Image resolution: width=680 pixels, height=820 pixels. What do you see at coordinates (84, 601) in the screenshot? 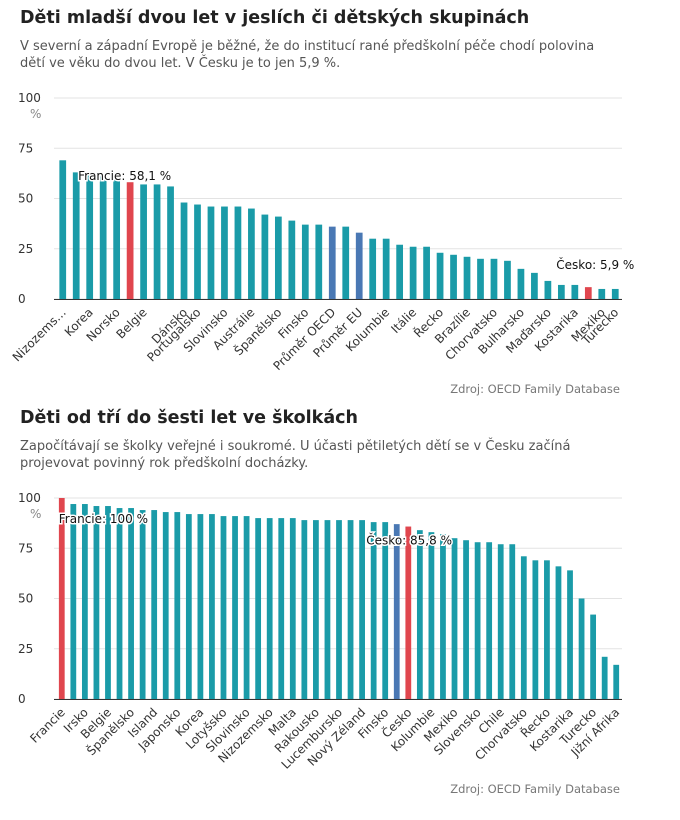
I see `bar-irsko` at bounding box center [84, 601].